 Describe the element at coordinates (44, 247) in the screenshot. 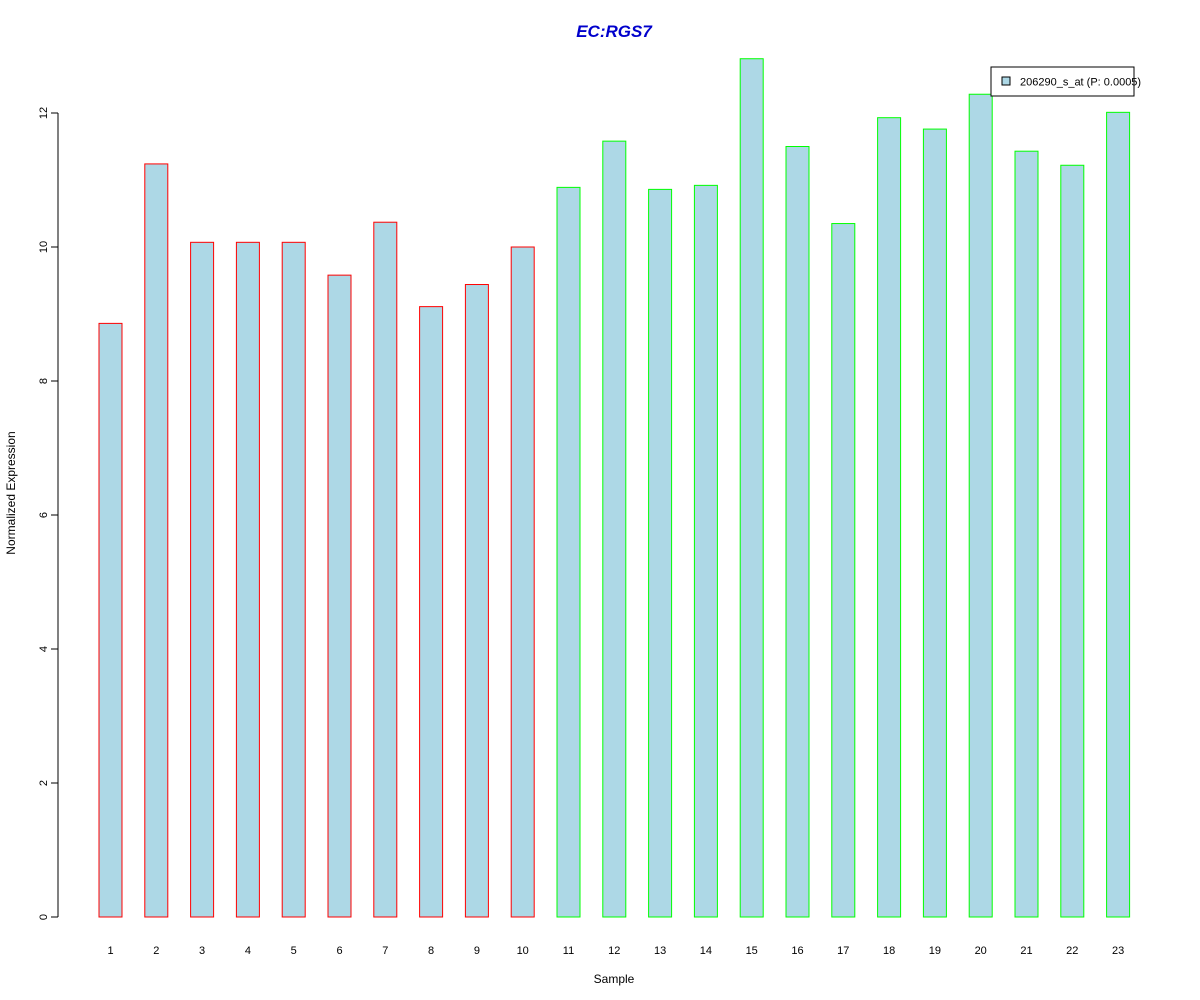

I see `y-tick-label: 10` at that location.